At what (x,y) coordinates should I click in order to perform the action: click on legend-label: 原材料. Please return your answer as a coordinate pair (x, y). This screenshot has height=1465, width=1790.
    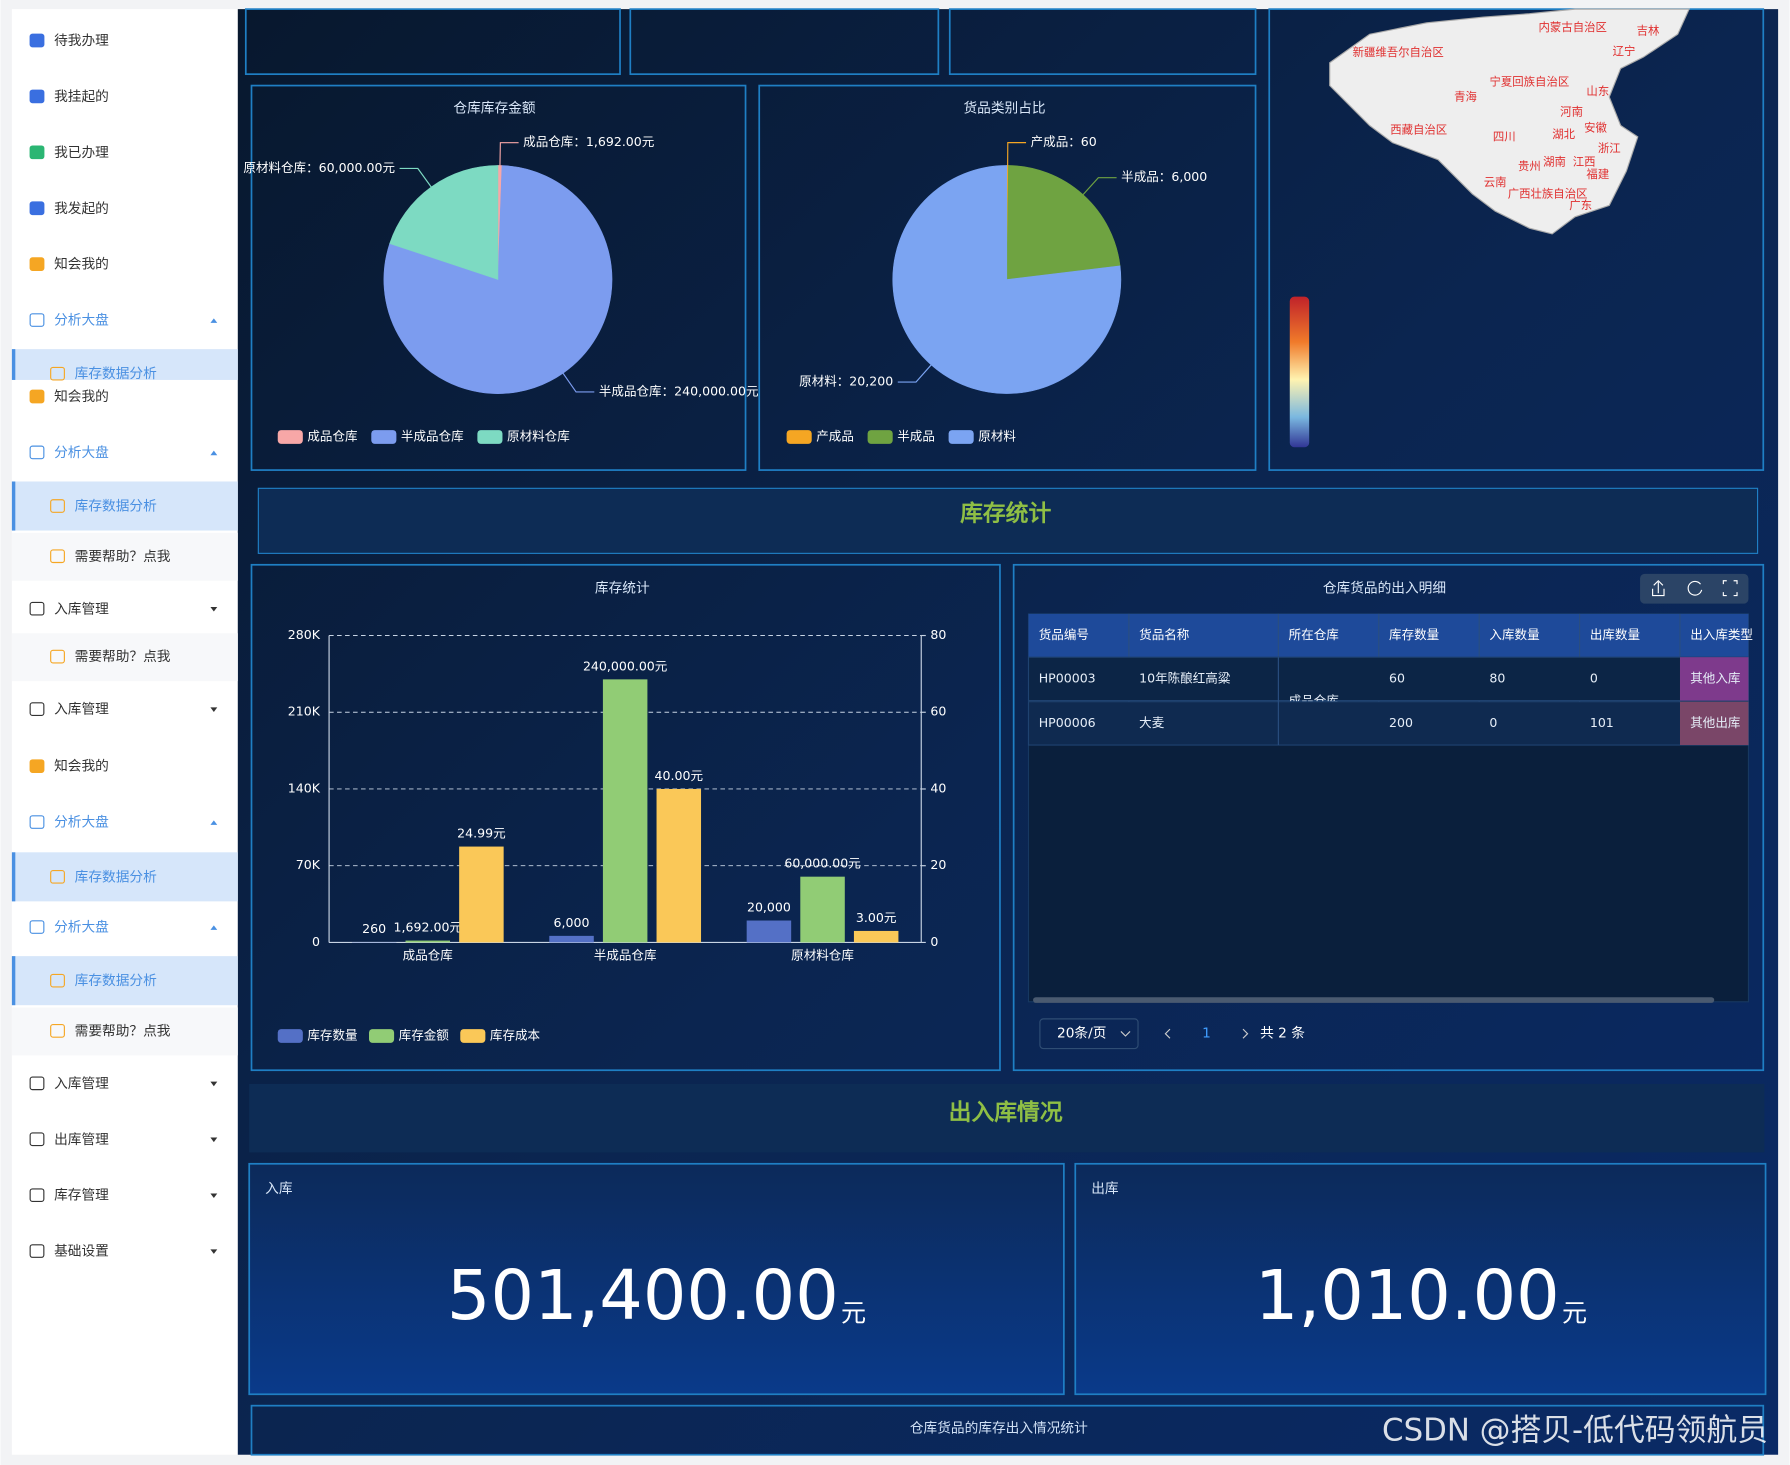
    Looking at the image, I should click on (997, 435).